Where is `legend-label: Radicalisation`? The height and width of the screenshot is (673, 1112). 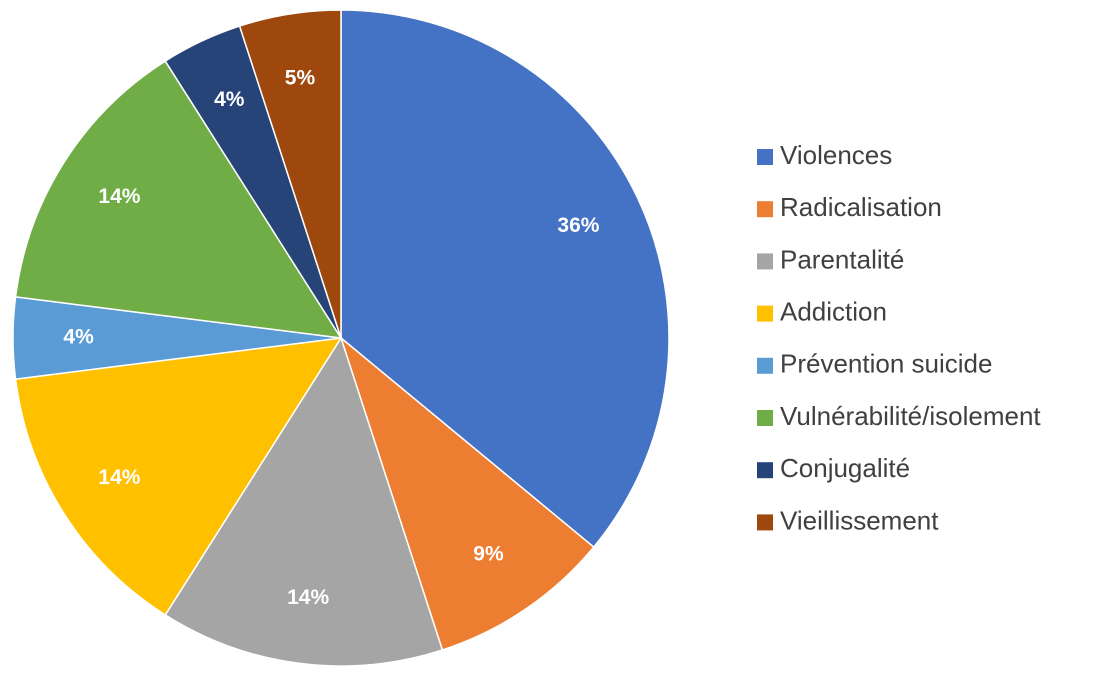 legend-label: Radicalisation is located at coordinates (861, 207).